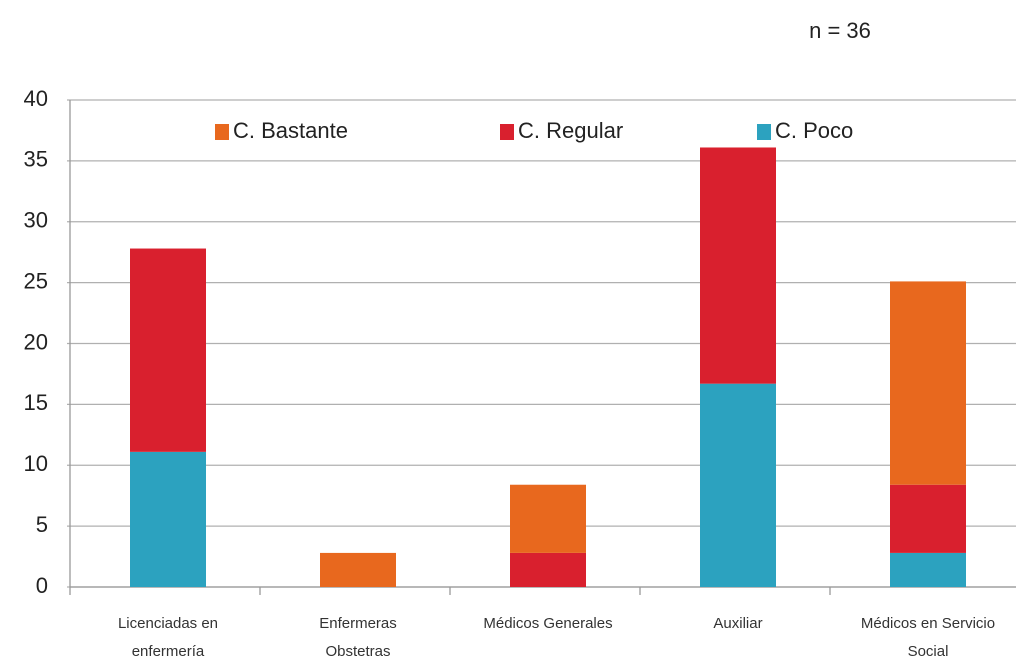  I want to click on y-tick-label: 35, so click(36, 159).